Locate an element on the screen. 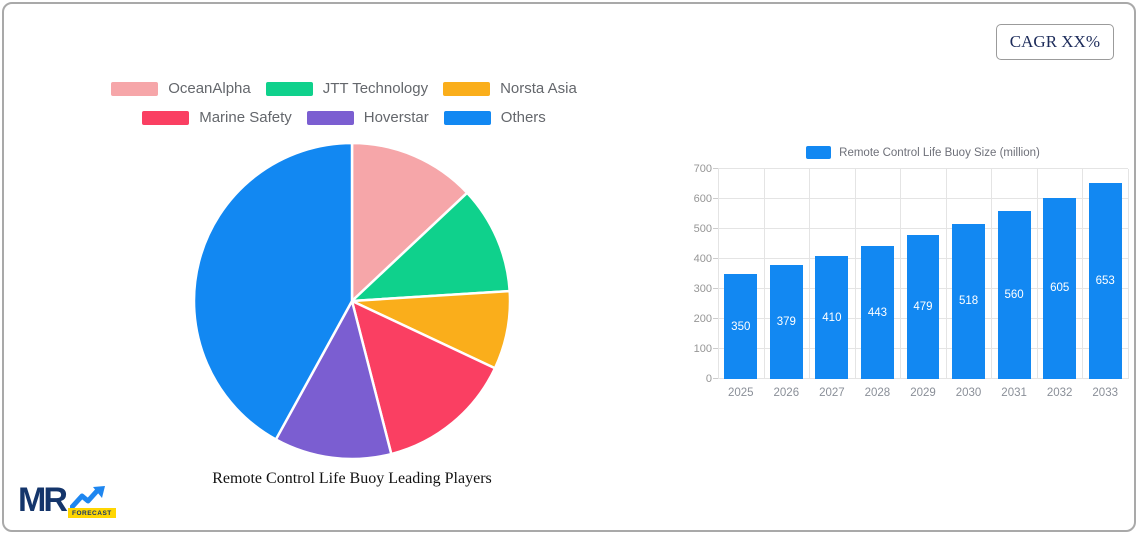  bar-x-axis-labels: 2025 2026 2027 2028 2029 2030 2031 2032 2033 is located at coordinates (923, 395).